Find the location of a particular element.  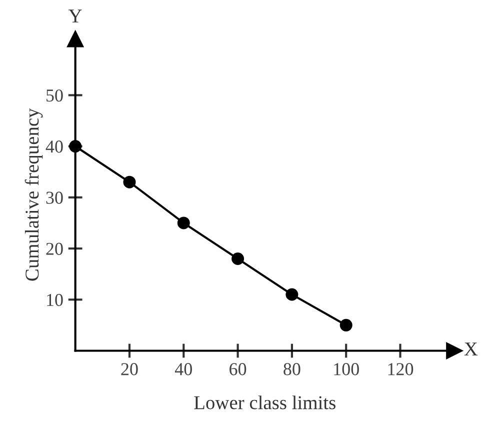

y-tick-label: 20 is located at coordinates (54, 248).